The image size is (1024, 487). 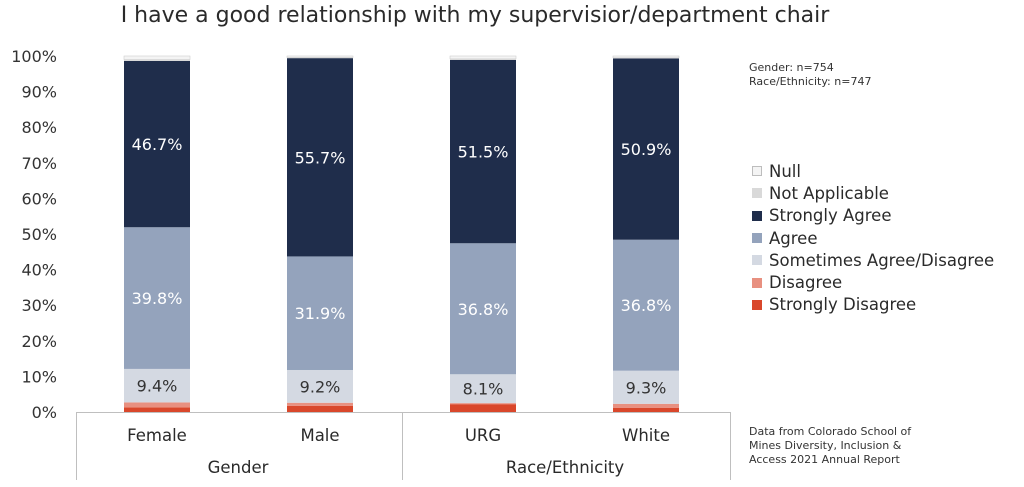 I want to click on y-tick-label: 80%, so click(x=39, y=127).